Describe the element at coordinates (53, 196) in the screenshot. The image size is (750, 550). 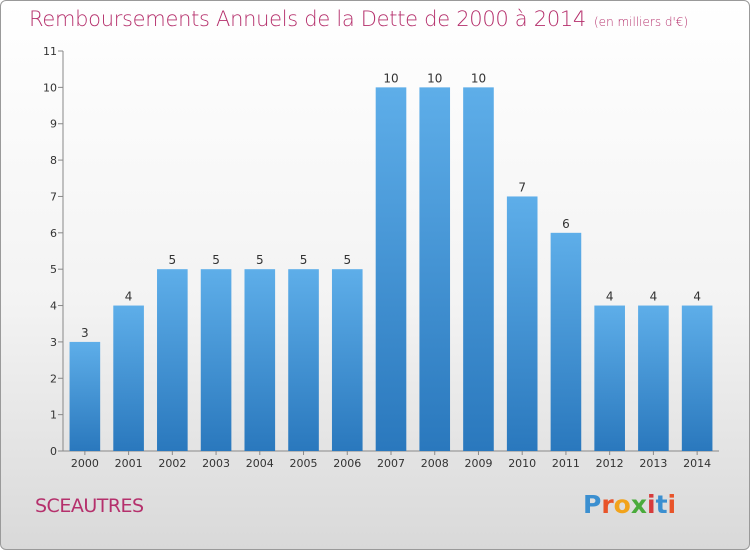
I see `y-tick-label: 7` at that location.